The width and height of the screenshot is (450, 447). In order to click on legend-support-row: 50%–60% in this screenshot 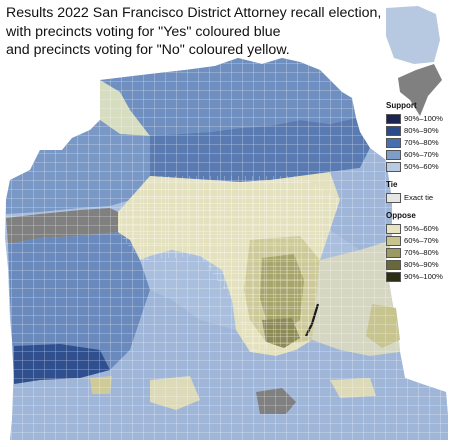, I will do `click(418, 166)`.